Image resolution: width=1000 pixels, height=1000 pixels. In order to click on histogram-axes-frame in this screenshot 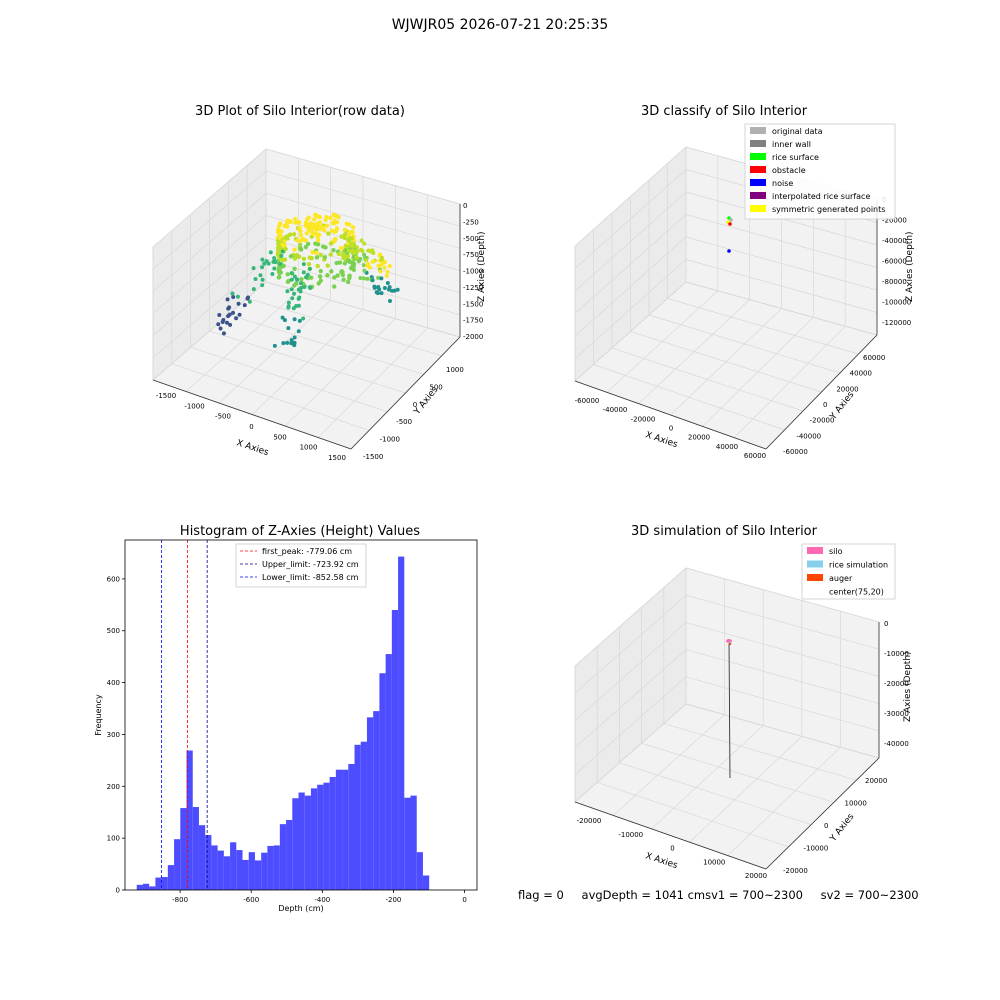, I will do `click(301, 715)`.